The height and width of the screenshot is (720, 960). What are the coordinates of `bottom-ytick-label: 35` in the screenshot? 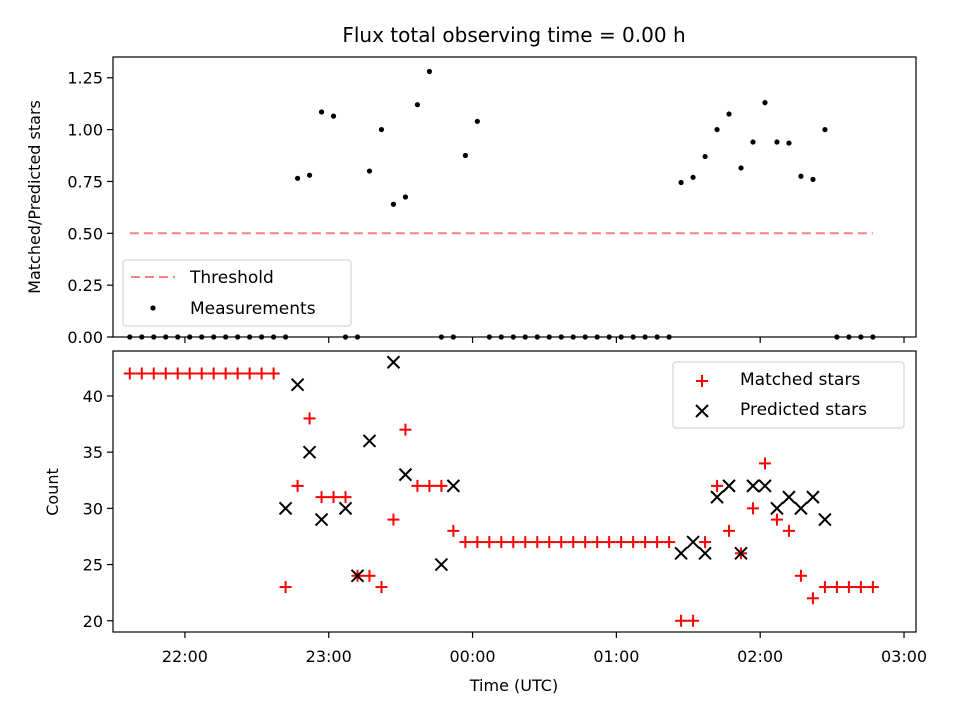 It's located at (93, 452).